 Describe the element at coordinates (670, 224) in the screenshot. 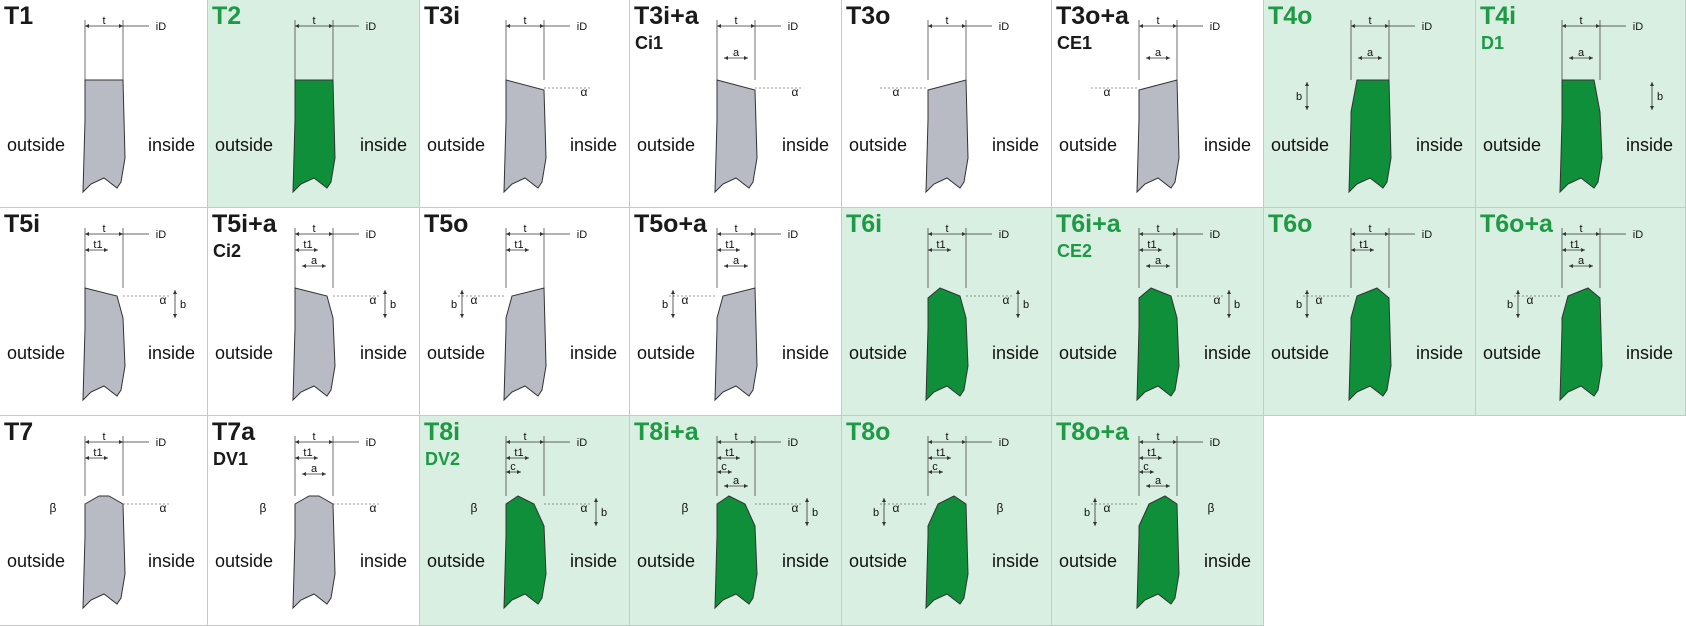

I see `profile-code: T5o+a` at that location.